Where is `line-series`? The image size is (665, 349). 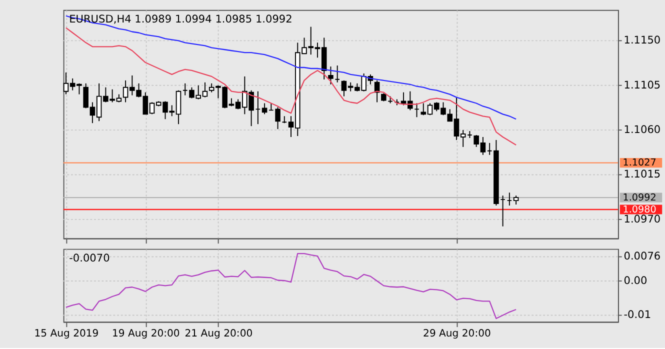
line-series is located at coordinates (291, 286).